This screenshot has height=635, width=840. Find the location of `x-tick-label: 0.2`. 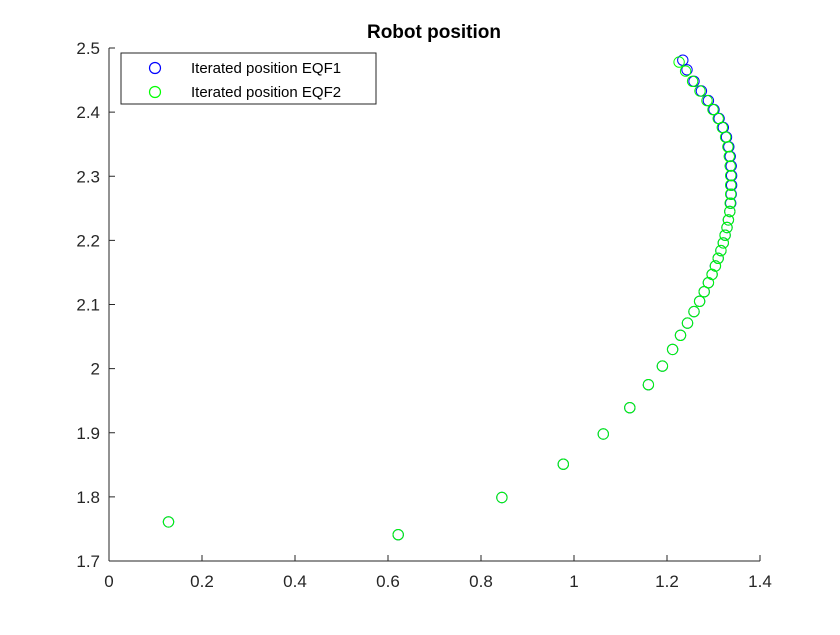

x-tick-label: 0.2 is located at coordinates (202, 581).